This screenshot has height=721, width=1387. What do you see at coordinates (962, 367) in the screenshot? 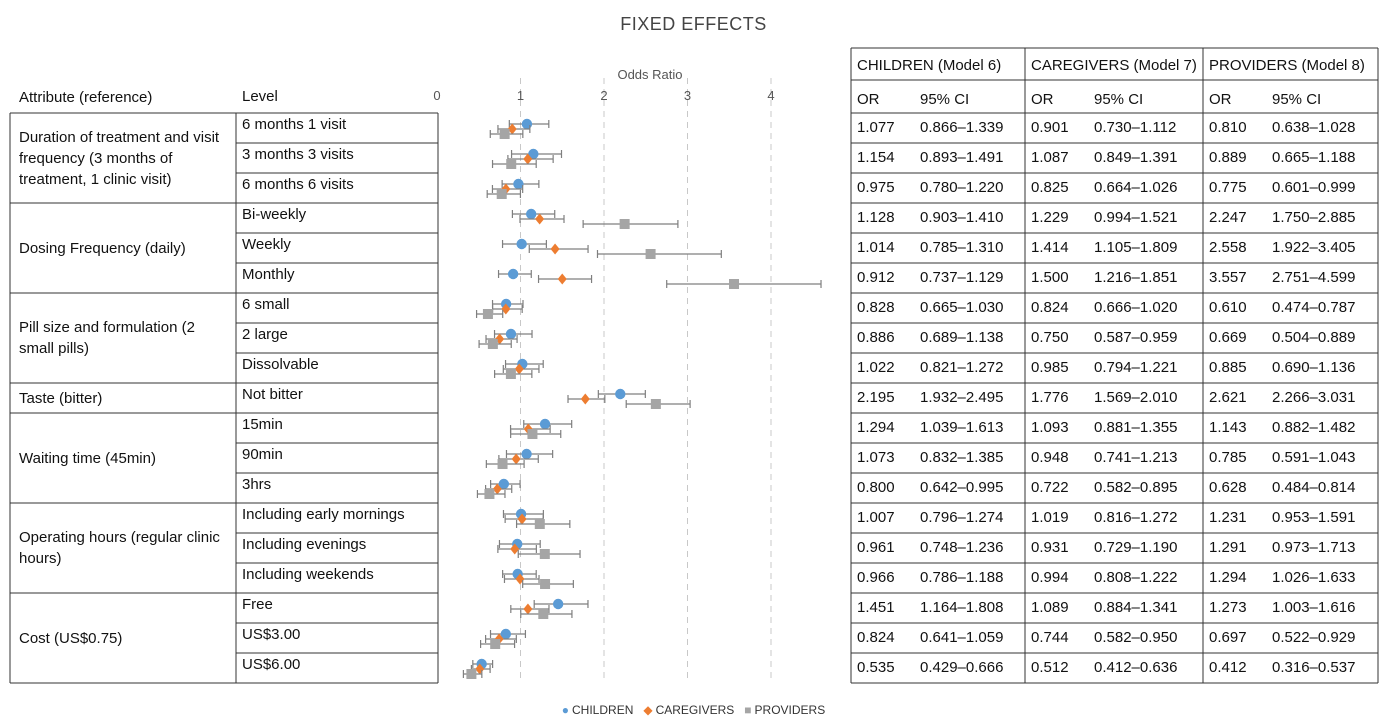
I see `ci-value: 0.821–1.272` at bounding box center [962, 367].